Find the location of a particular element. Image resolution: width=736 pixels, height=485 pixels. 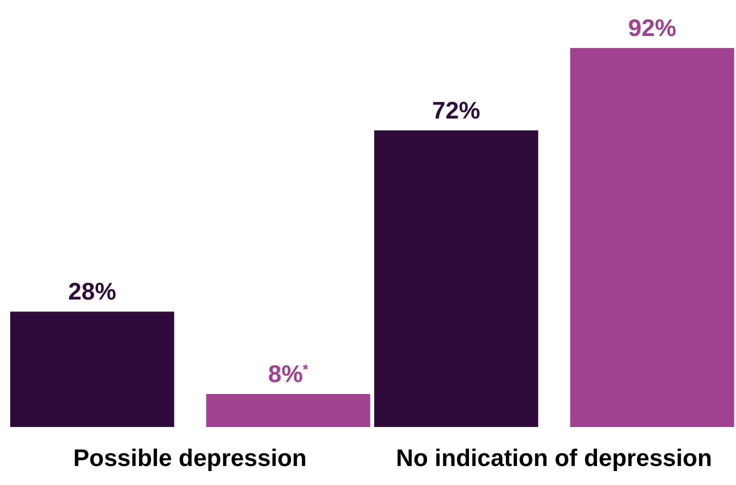

data-label: 28% is located at coordinates (92, 292).